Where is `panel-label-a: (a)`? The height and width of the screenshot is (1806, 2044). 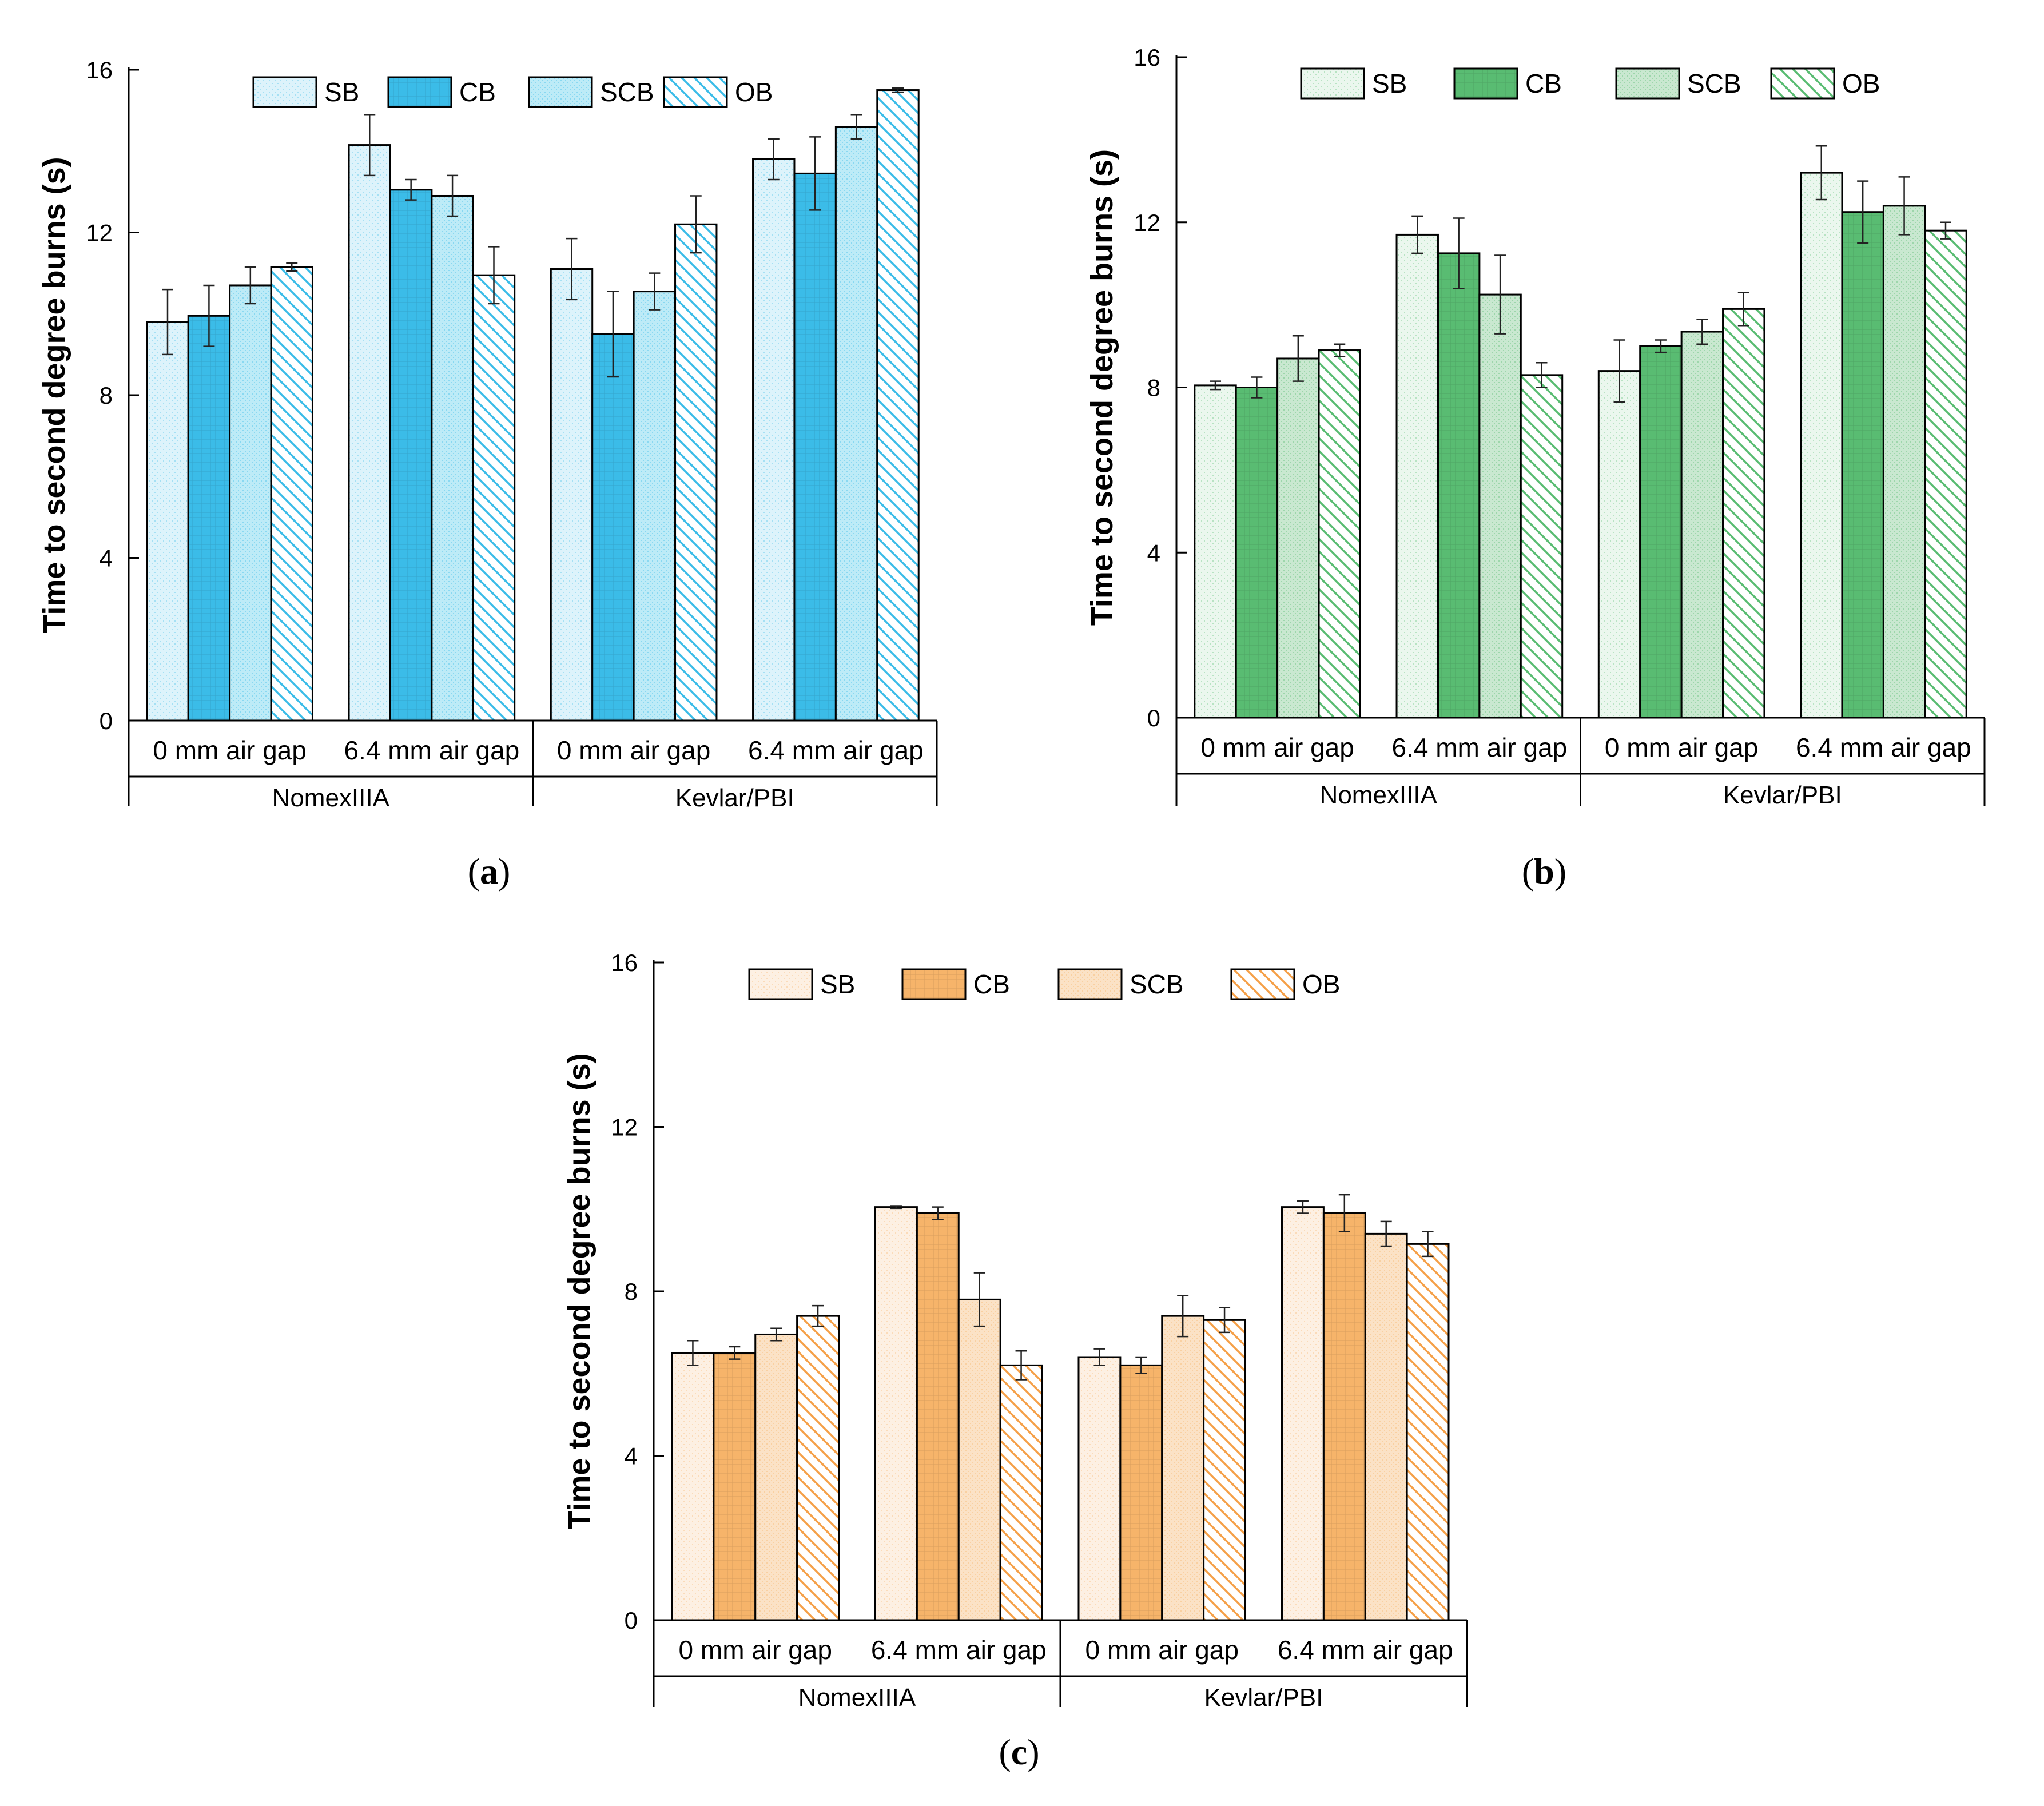
panel-label-a: (a) is located at coordinates (489, 871).